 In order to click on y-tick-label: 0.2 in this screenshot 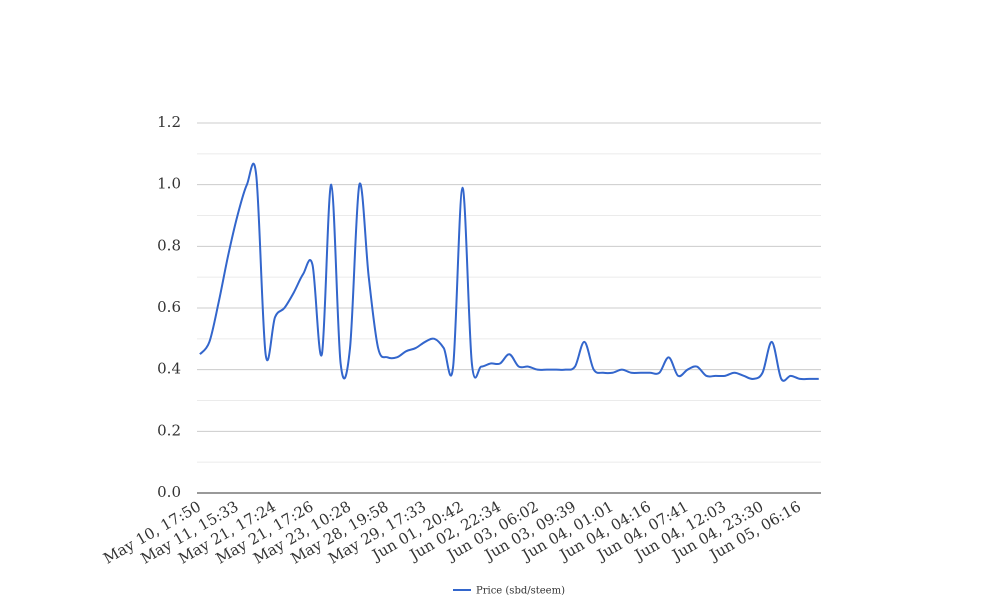, I will do `click(169, 430)`.